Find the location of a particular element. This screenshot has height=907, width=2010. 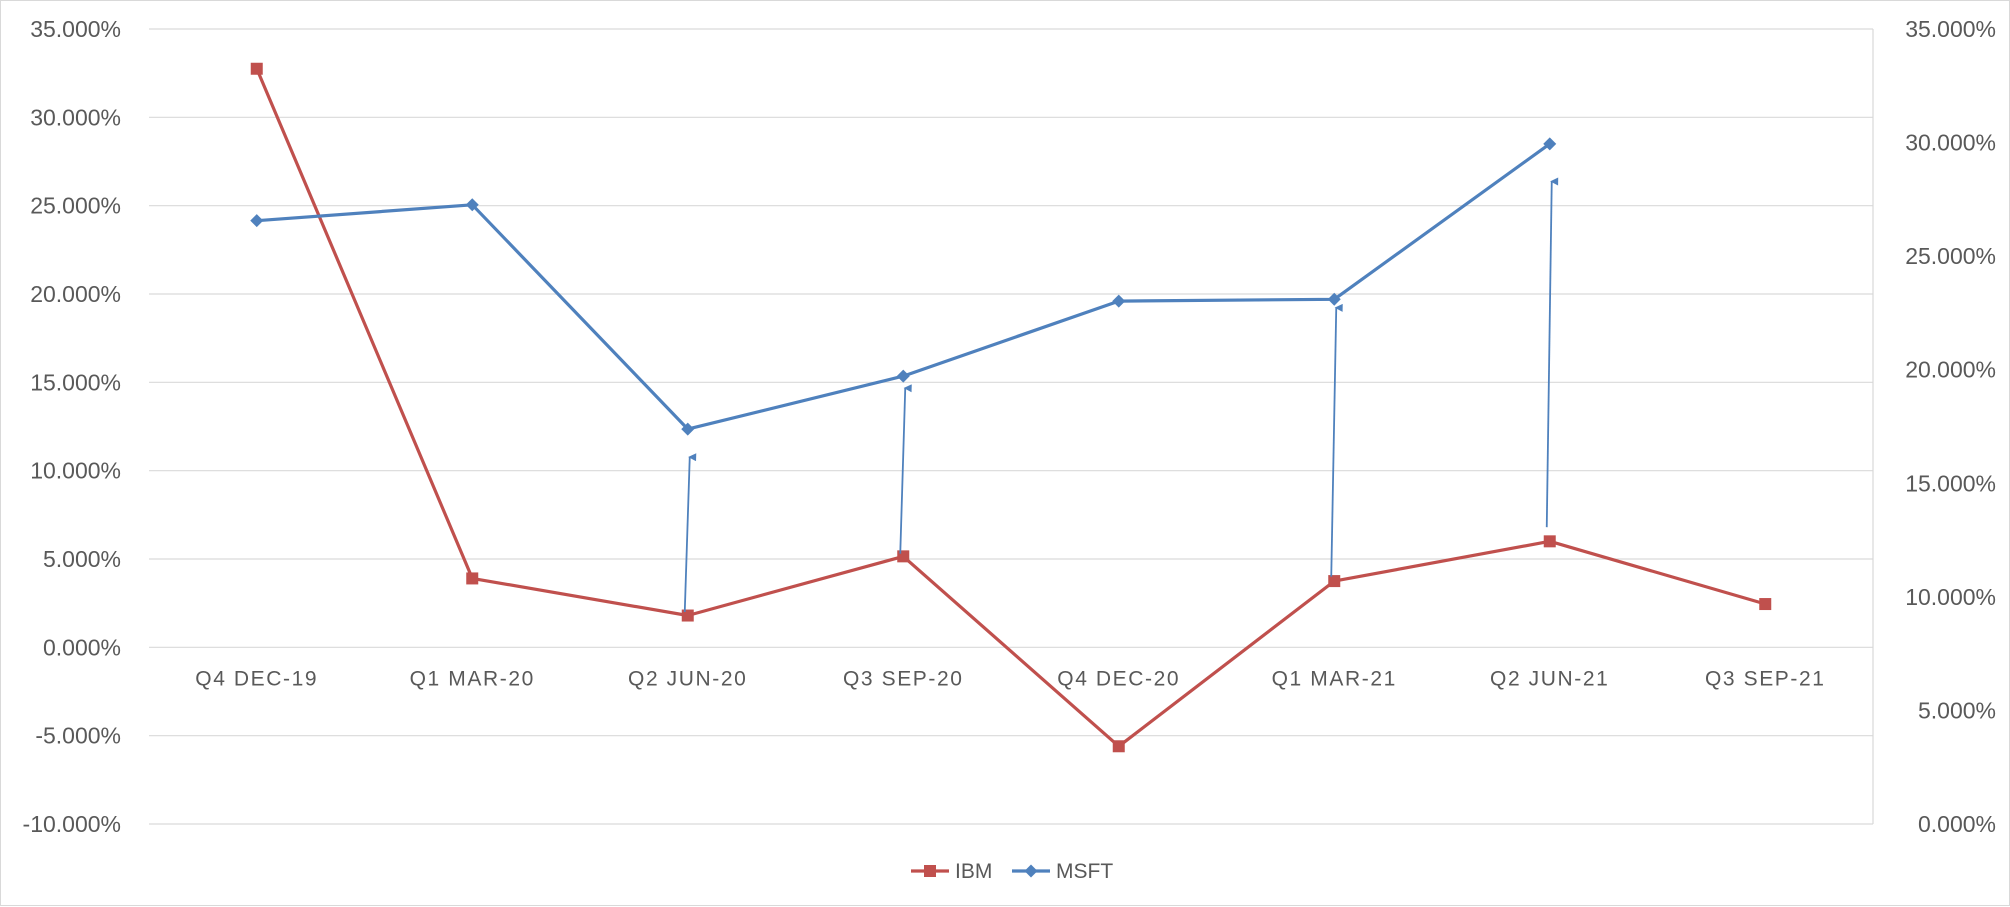

left-tick-label: 10.000% is located at coordinates (75, 471).